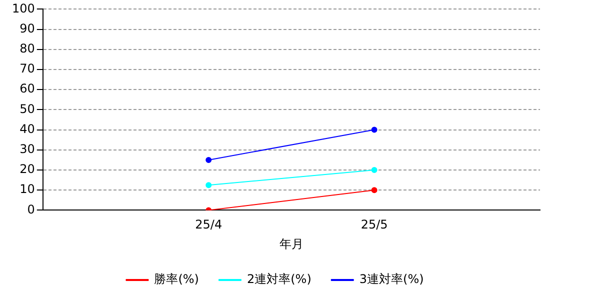 The height and width of the screenshot is (300, 600). What do you see at coordinates (27, 49) in the screenshot?
I see `y-tick-label: 80` at bounding box center [27, 49].